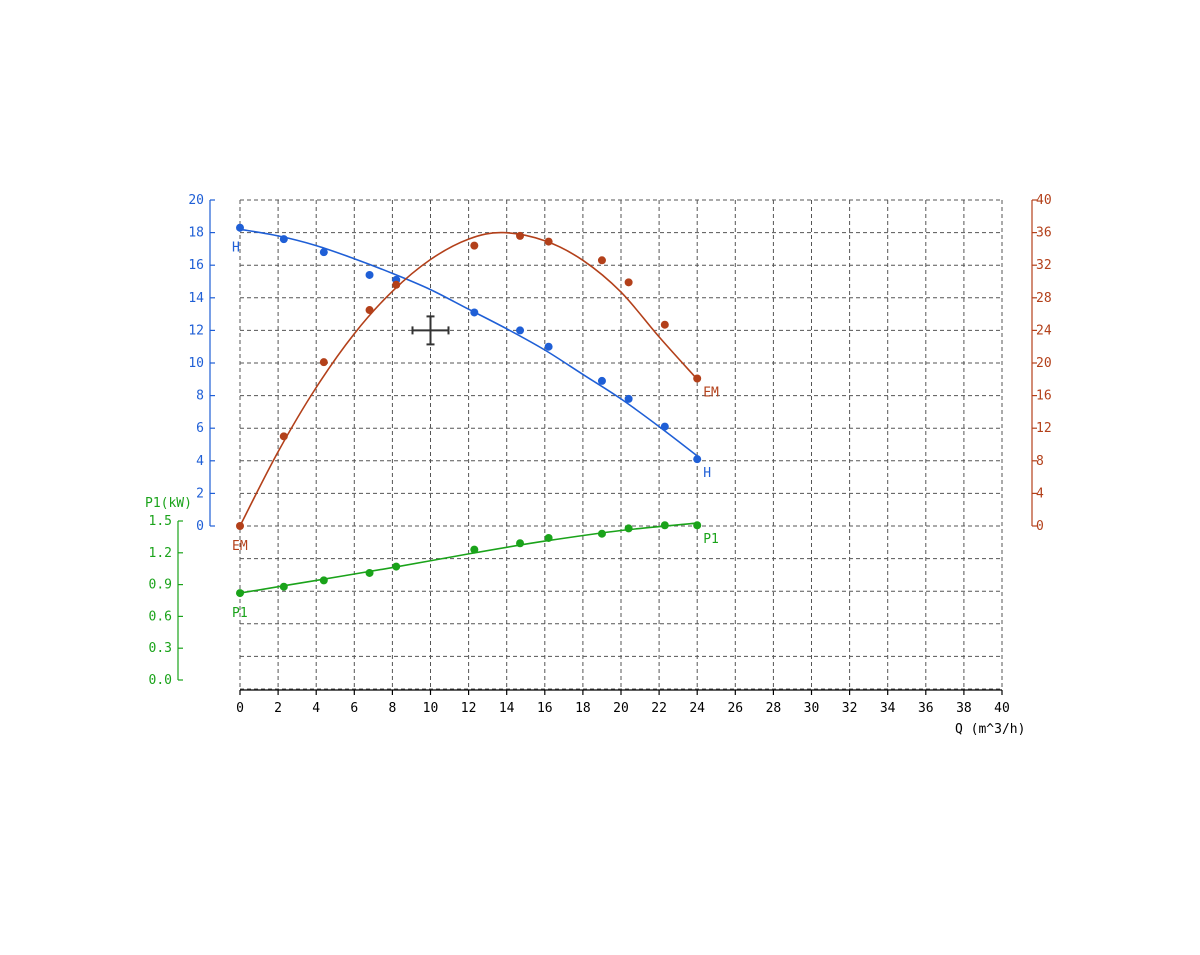 The image size is (1200, 955). What do you see at coordinates (196, 233) in the screenshot?
I see `h-axis-tick-label: 18` at bounding box center [196, 233].